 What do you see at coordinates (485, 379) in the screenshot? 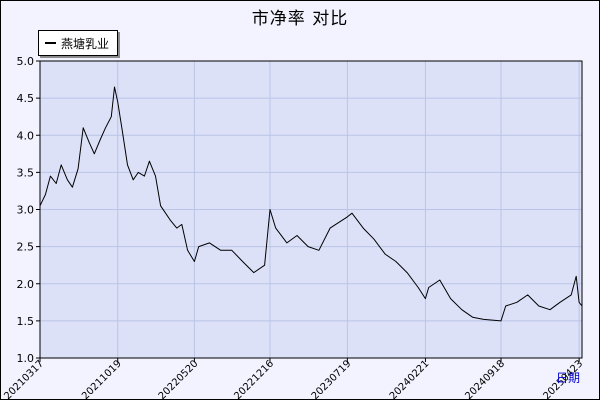
I see `x-tick-label: 20240918` at bounding box center [485, 379].